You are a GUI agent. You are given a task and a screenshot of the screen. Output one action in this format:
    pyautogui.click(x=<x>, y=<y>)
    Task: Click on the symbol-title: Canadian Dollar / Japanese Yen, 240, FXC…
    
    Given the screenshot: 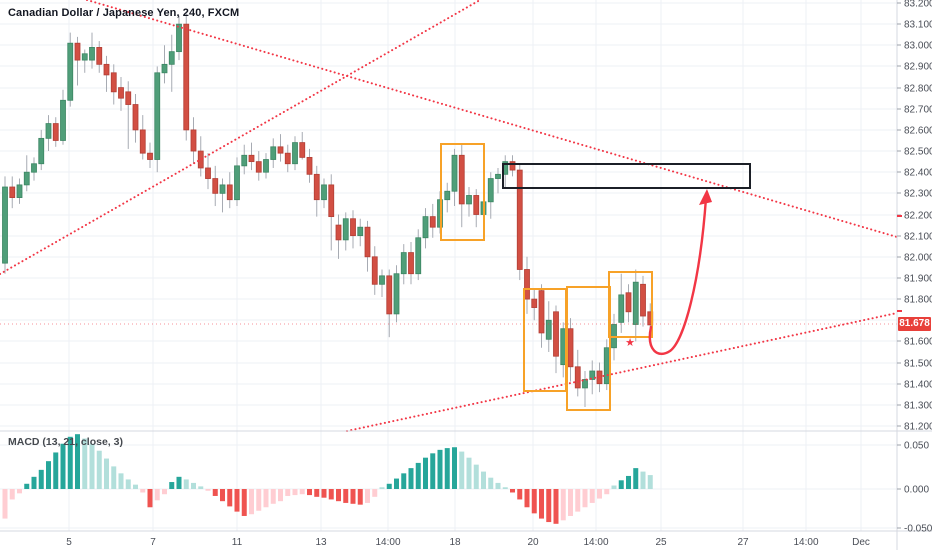 What is the action you would take?
    pyautogui.click(x=124, y=13)
    